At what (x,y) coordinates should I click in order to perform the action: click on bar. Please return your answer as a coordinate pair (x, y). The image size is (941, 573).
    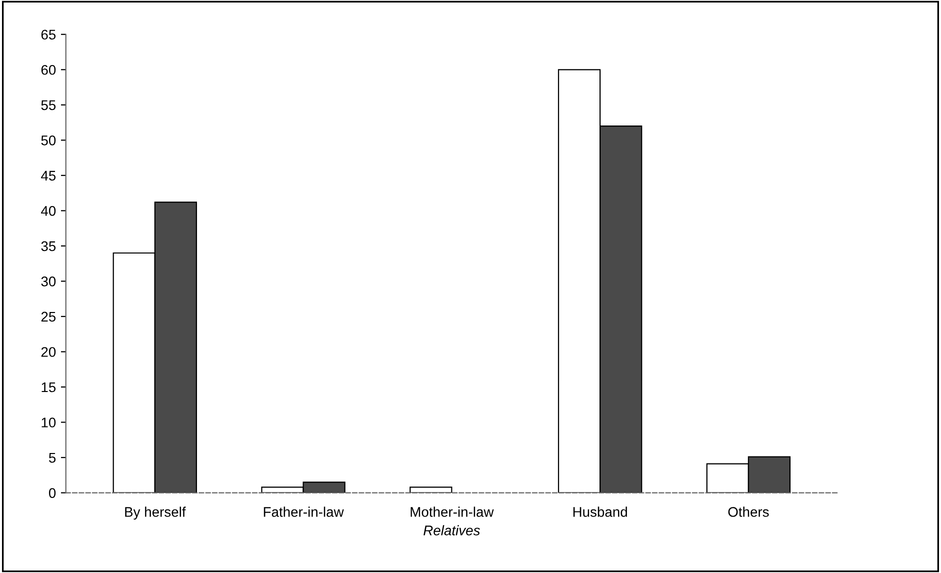
    Looking at the image, I should click on (431, 489).